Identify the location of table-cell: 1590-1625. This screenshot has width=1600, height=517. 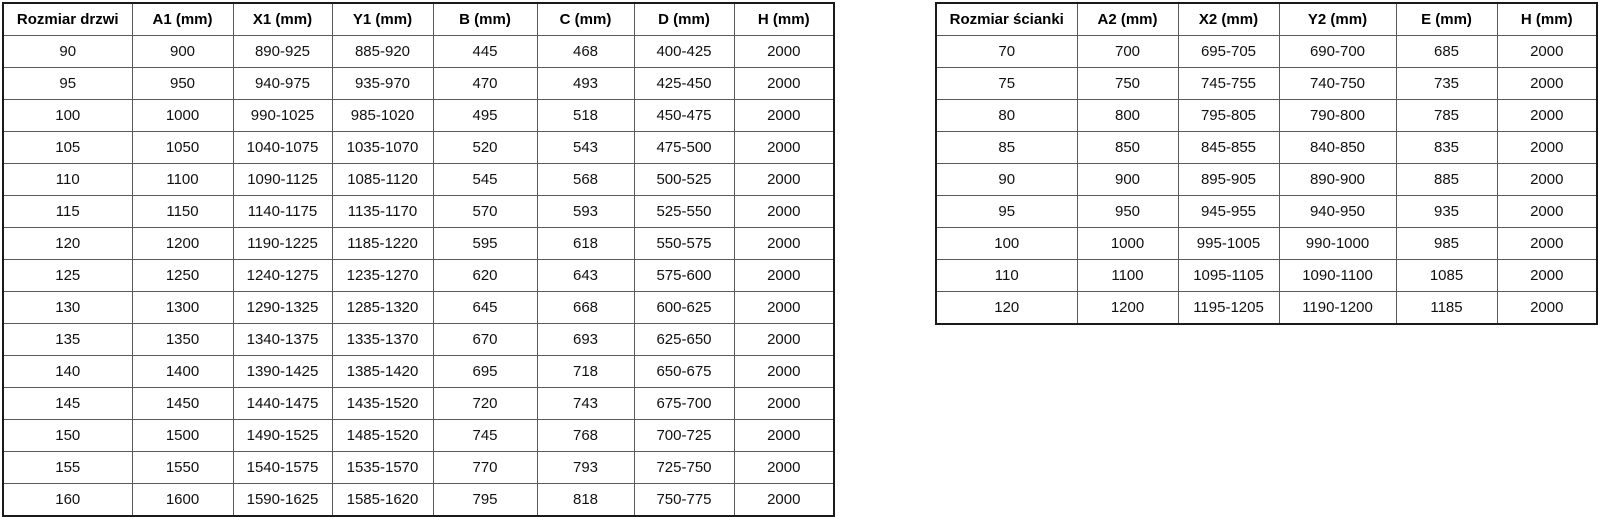
(282, 500).